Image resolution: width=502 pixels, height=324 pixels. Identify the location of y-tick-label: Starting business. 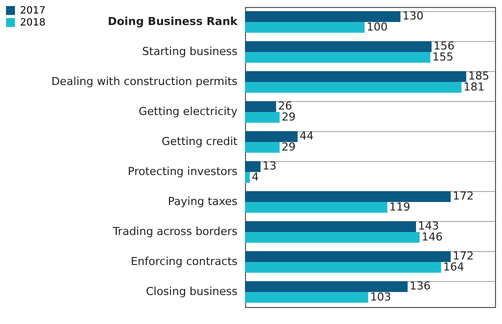
(190, 51).